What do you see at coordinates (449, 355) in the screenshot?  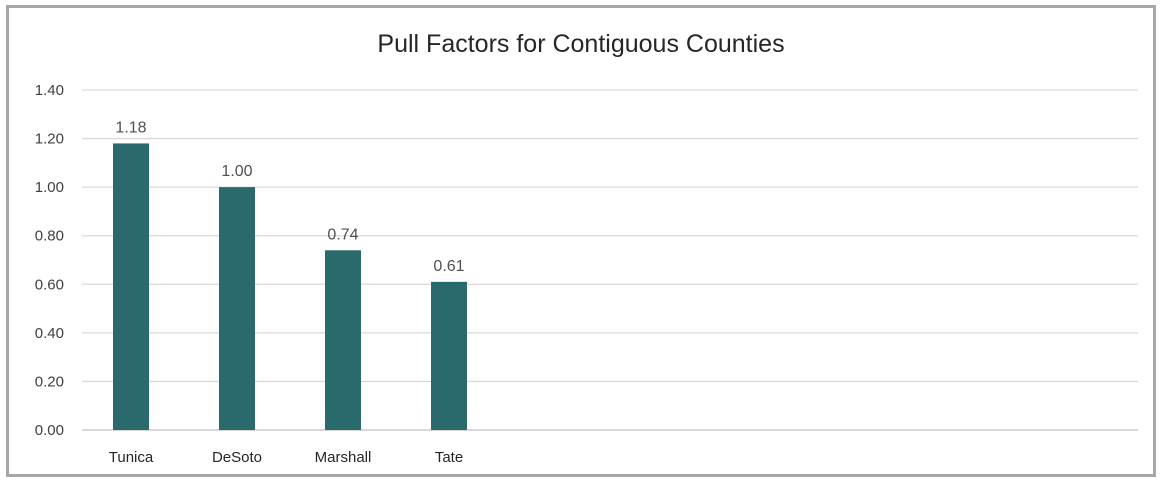 I see `bar-tate` at bounding box center [449, 355].